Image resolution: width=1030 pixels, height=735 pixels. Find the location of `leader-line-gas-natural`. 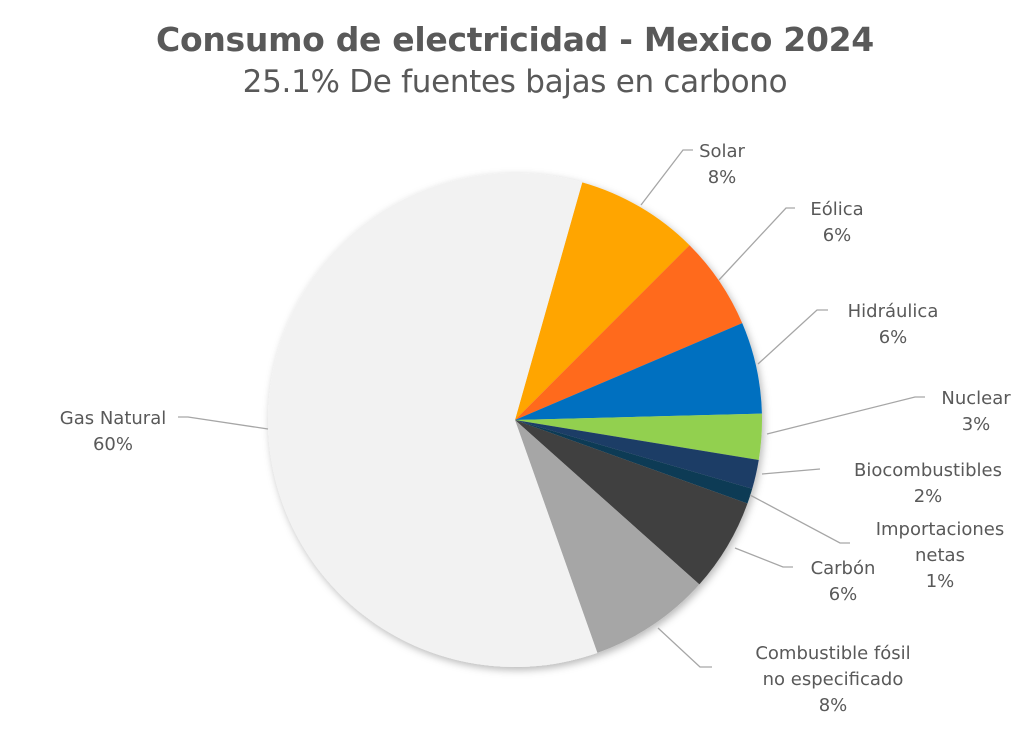

leader-line-gas-natural is located at coordinates (223, 423).